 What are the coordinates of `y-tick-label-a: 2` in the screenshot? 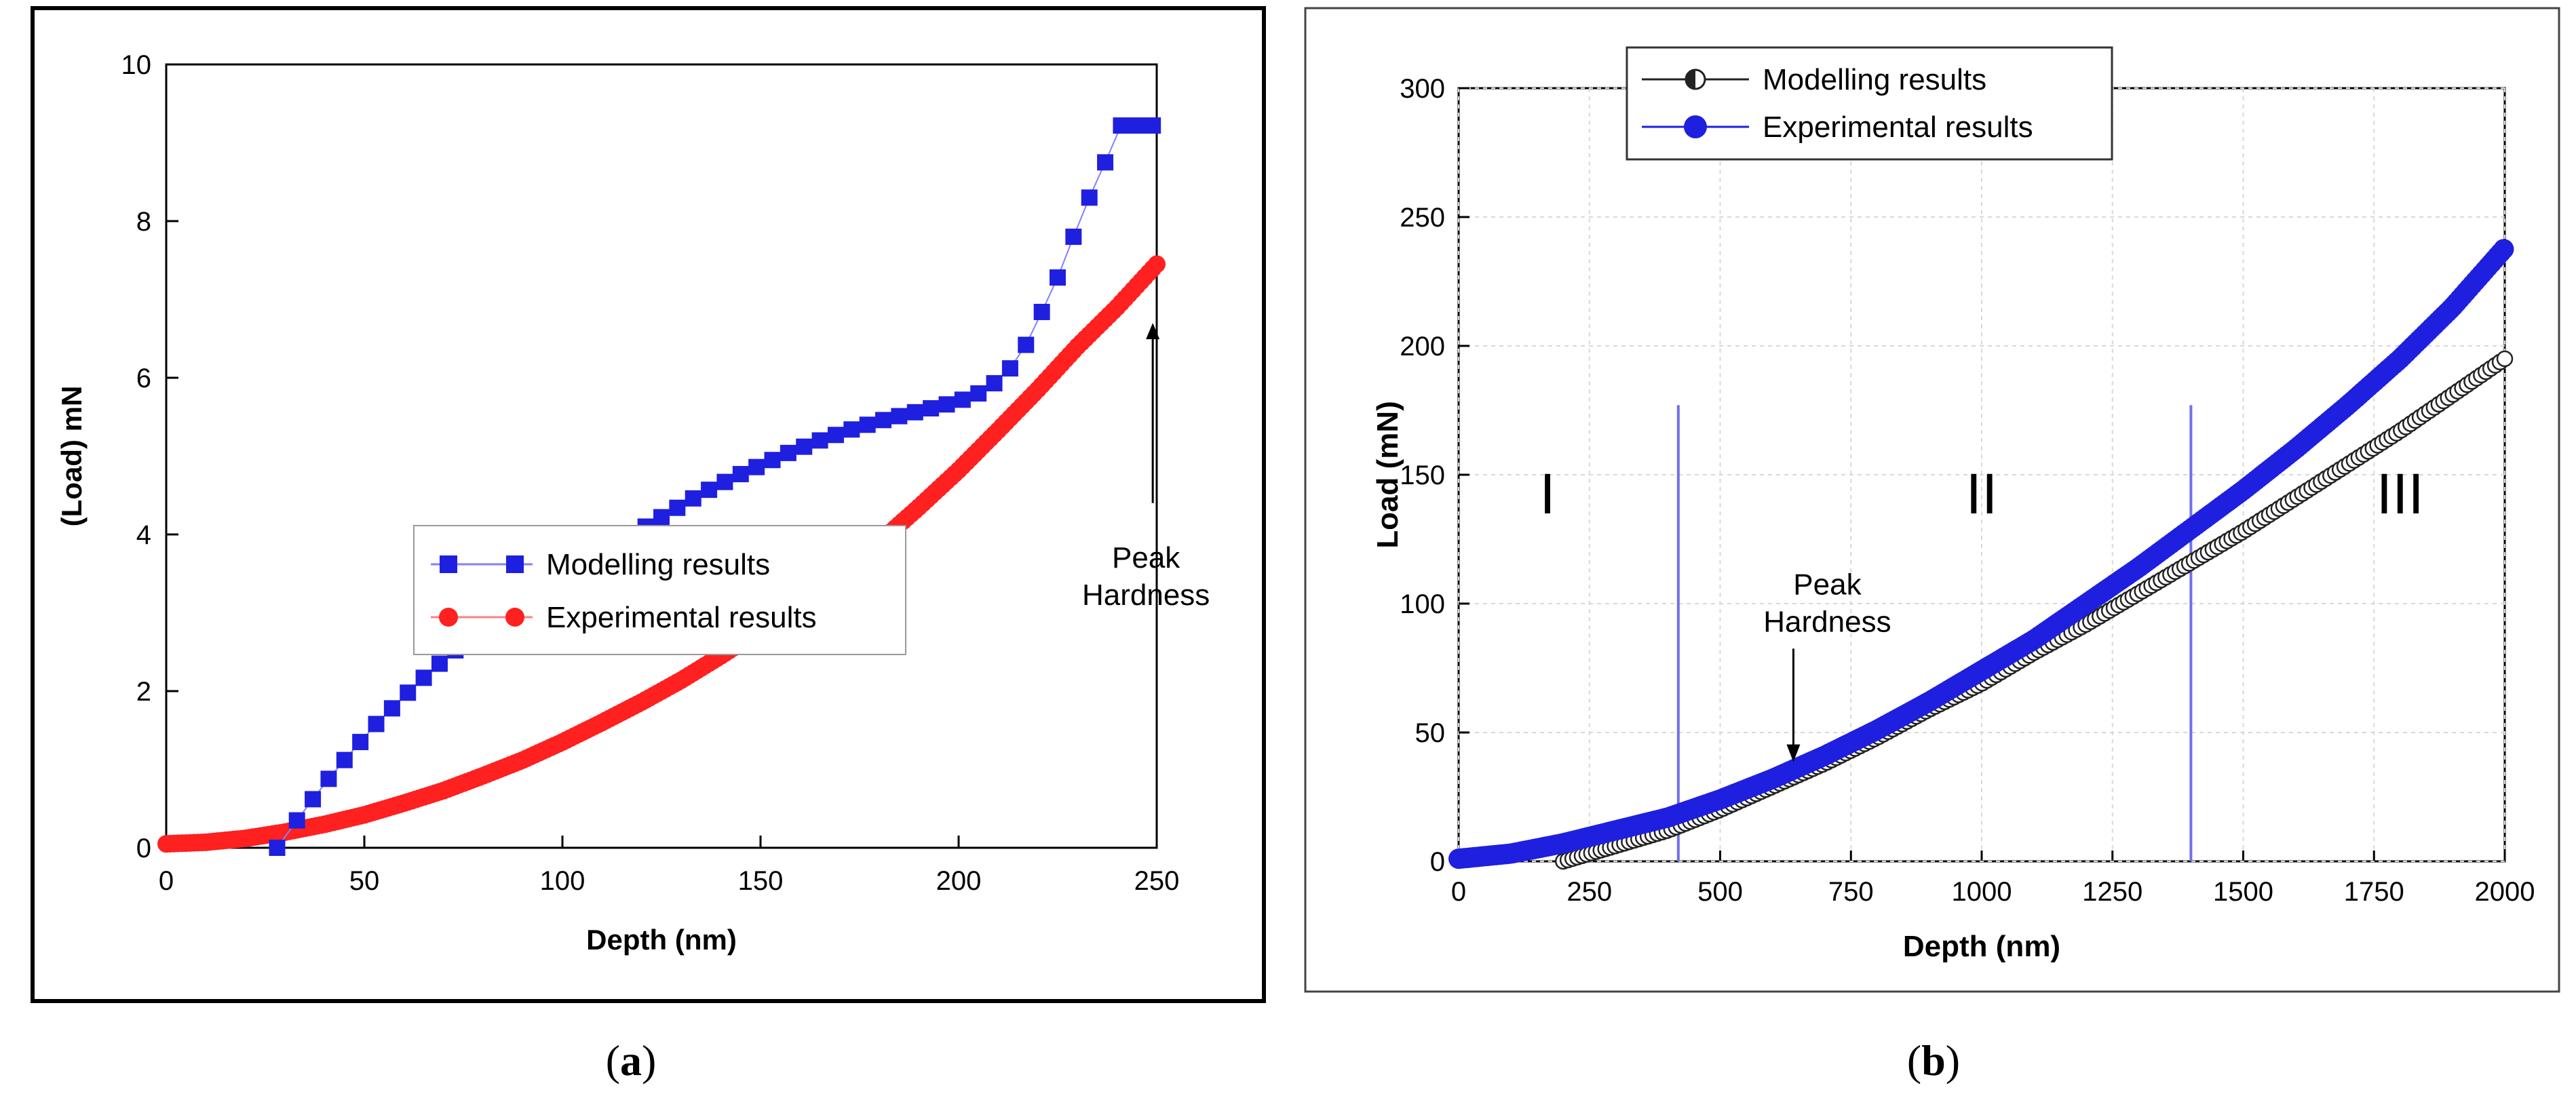 It's located at (143, 692).